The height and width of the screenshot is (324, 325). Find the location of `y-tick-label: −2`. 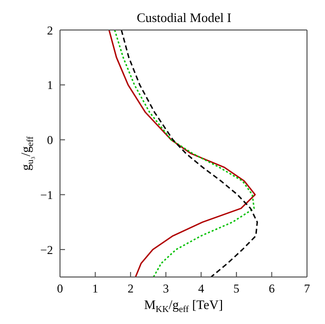

y-tick-label: −2 is located at coordinates (46, 249).